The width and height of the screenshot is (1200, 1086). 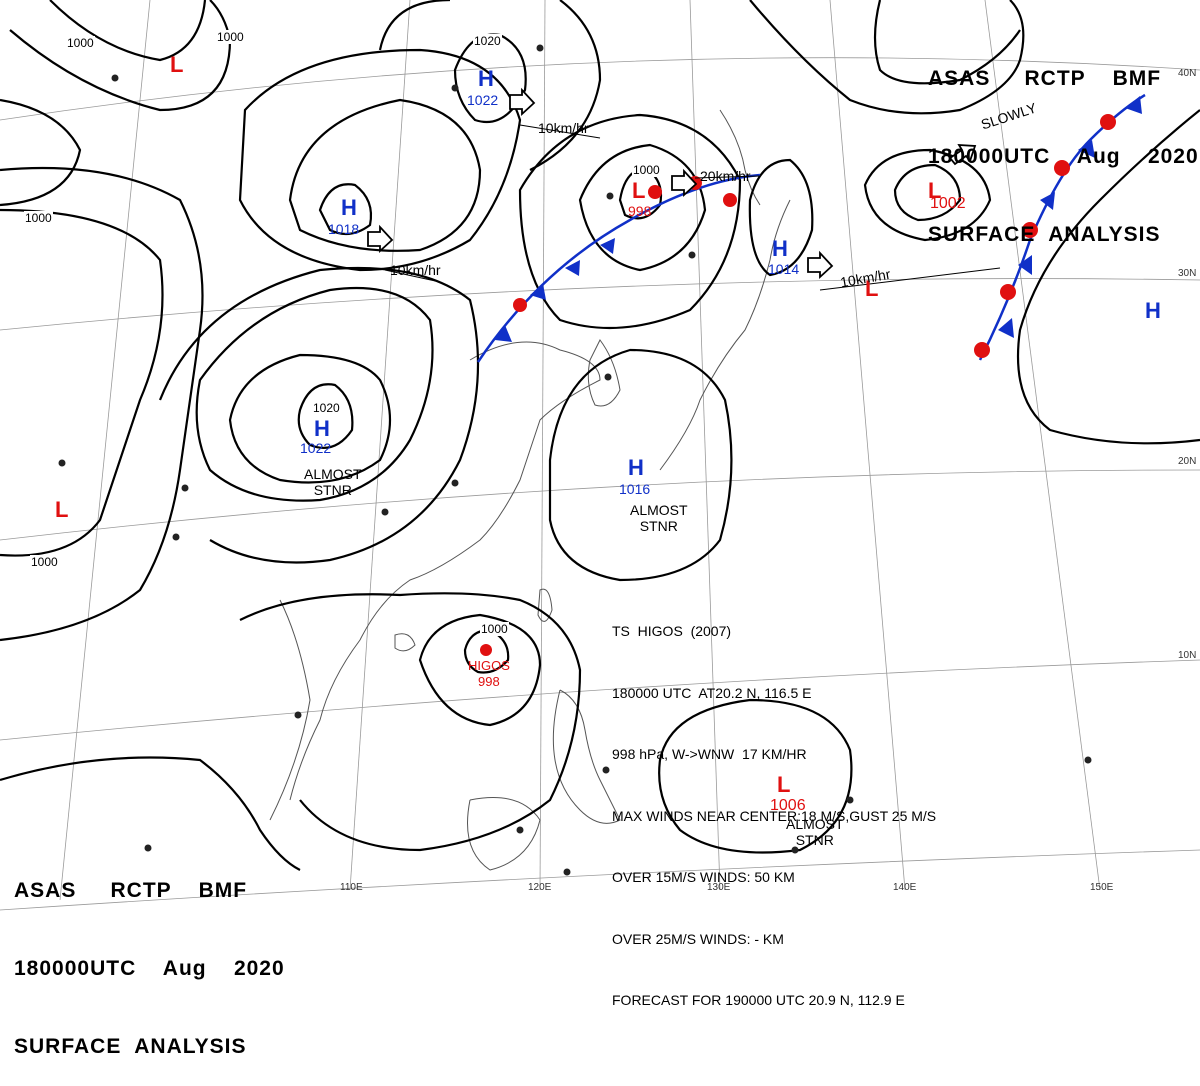 What do you see at coordinates (712, 692) in the screenshot?
I see `typhoon-info-line: 180000 UTC AT20.2 N, 116.5 E` at bounding box center [712, 692].